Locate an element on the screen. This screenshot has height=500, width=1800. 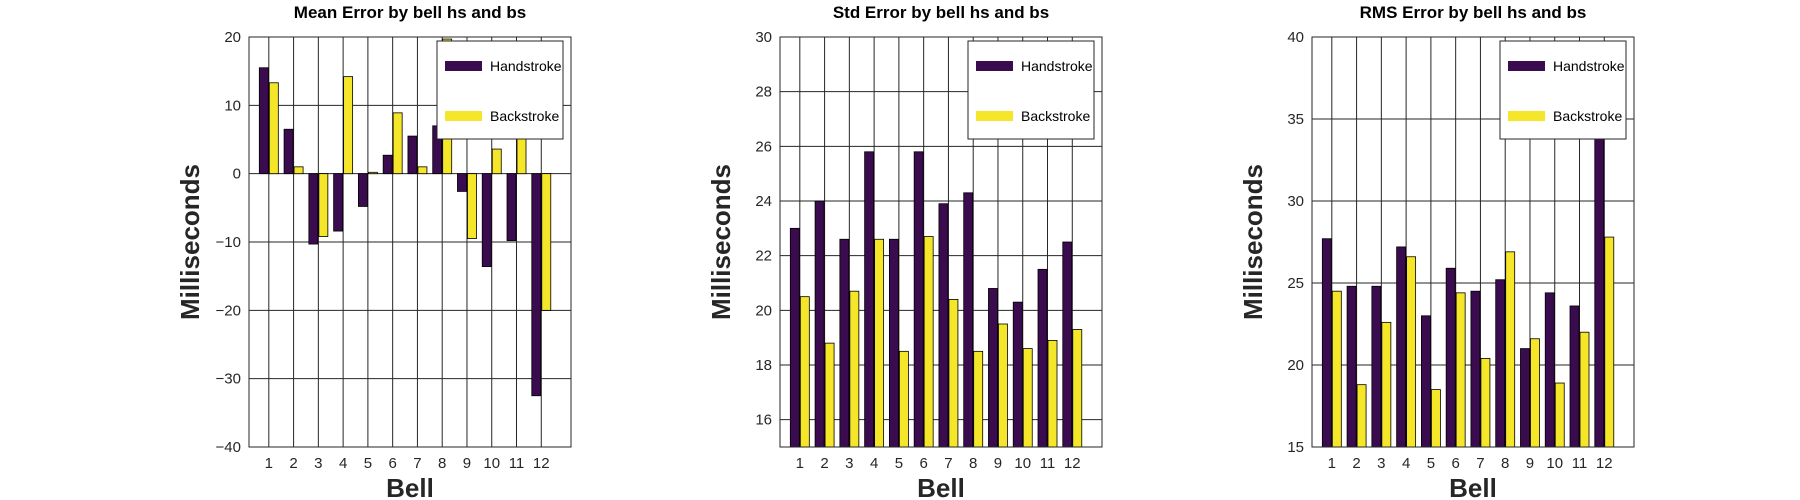
x-tick-label: 6 is located at coordinates (392, 463).